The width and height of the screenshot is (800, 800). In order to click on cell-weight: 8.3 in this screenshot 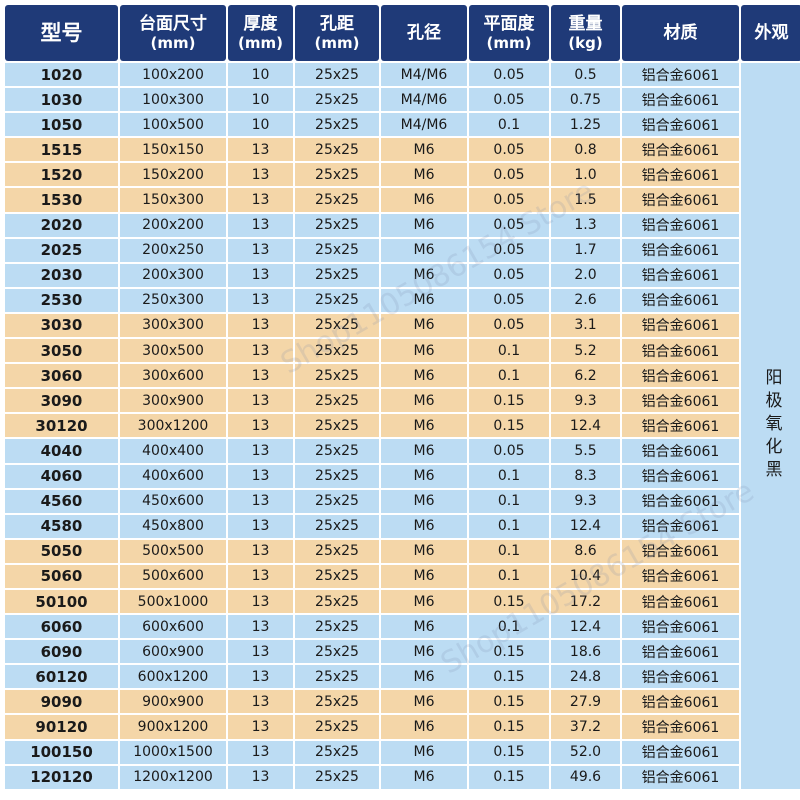, I will do `click(585, 476)`.